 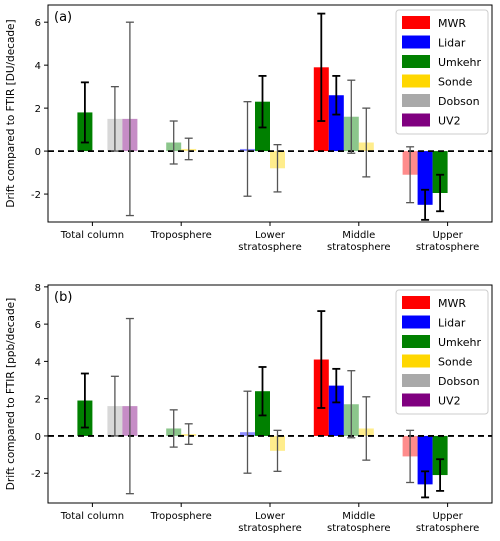 I want to click on panel-label: (b), so click(x=63, y=297).